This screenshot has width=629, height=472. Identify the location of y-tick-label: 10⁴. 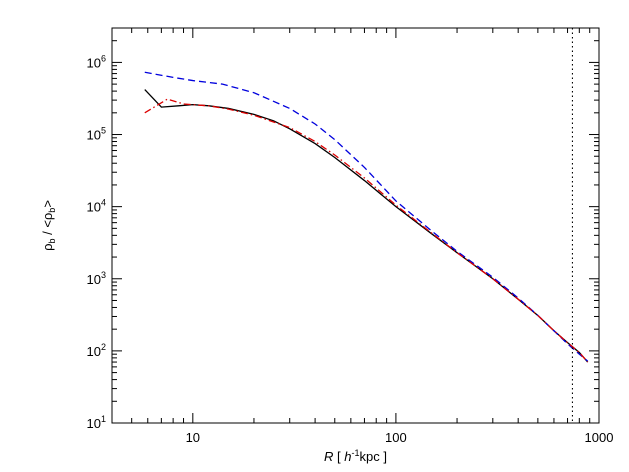
(96, 206).